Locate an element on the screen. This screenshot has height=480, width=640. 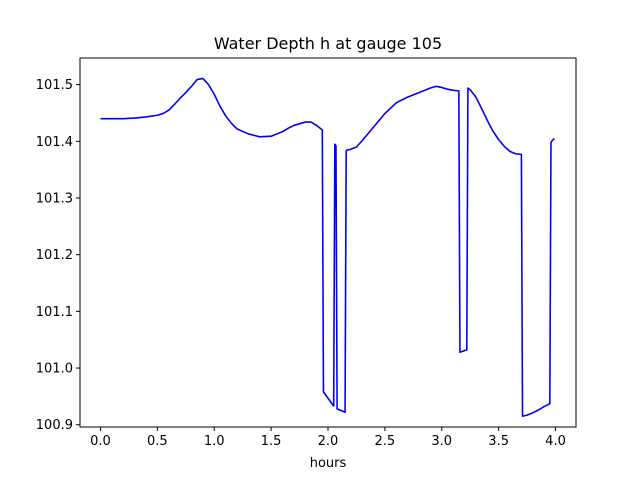
x-tick-label: 2.0 is located at coordinates (328, 441).